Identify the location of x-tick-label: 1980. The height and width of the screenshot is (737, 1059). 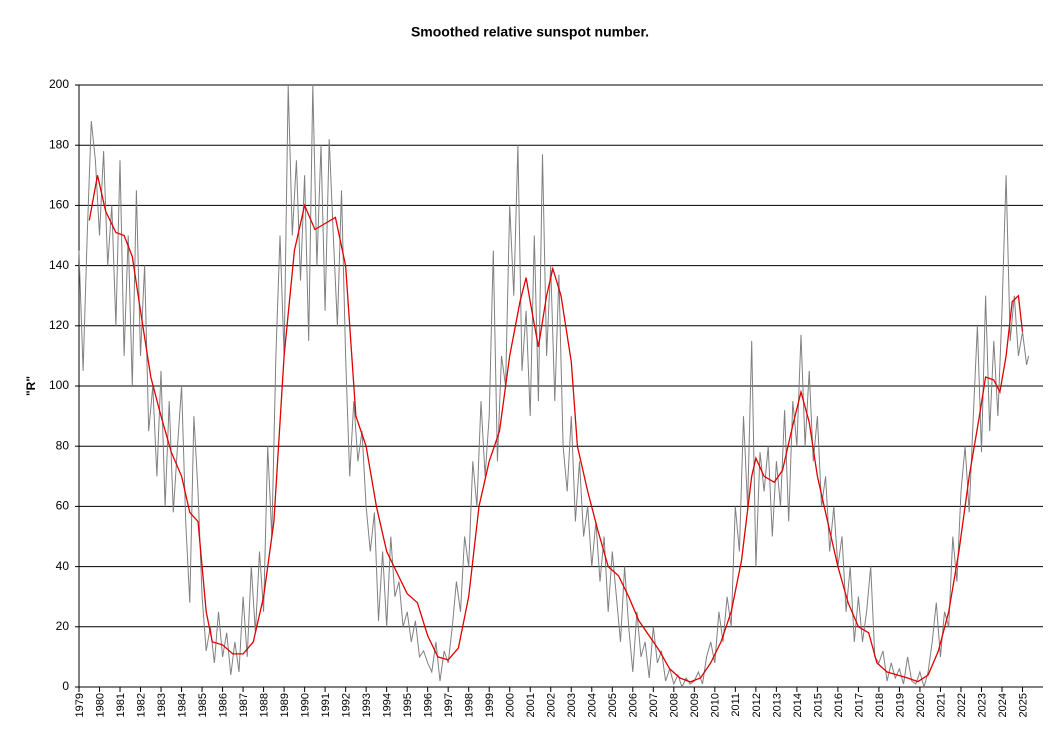
(100, 705).